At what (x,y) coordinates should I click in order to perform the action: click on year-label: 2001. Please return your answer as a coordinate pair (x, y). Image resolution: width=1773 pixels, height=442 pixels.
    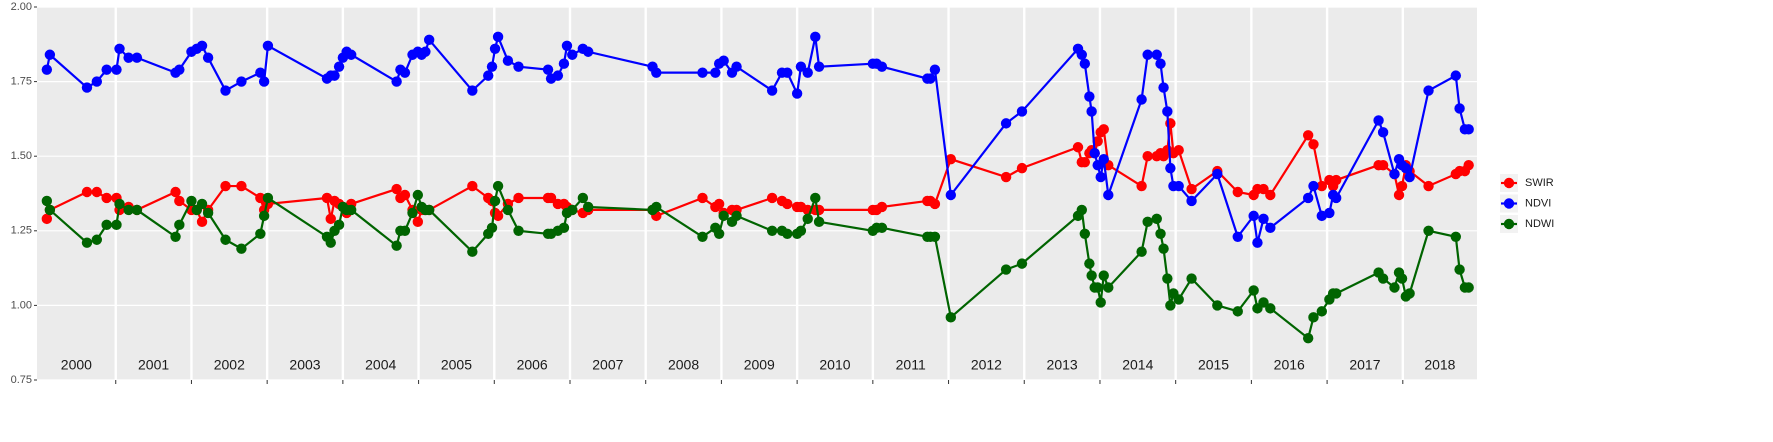
    Looking at the image, I should click on (153, 365).